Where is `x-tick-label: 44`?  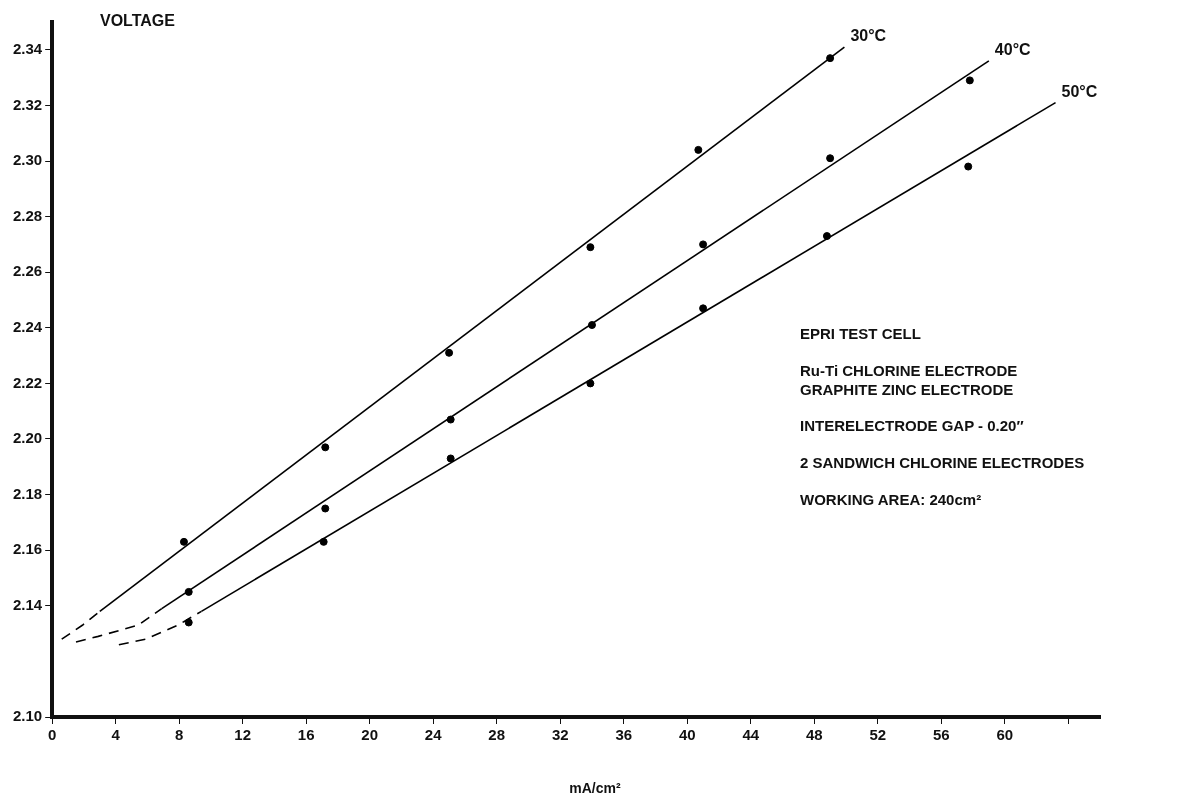
x-tick-label: 44 is located at coordinates (751, 735).